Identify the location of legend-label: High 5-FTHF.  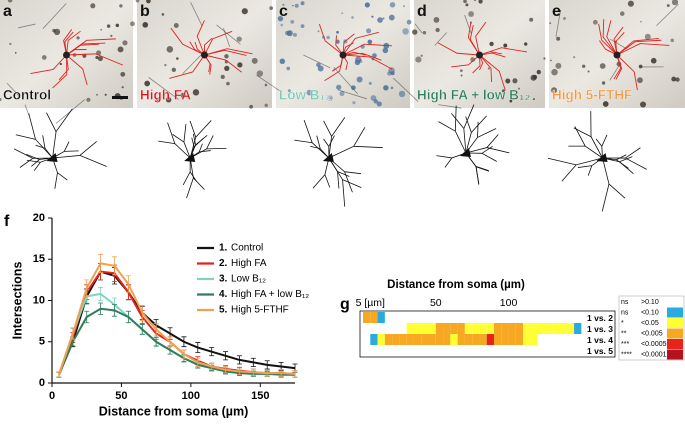
(260, 310).